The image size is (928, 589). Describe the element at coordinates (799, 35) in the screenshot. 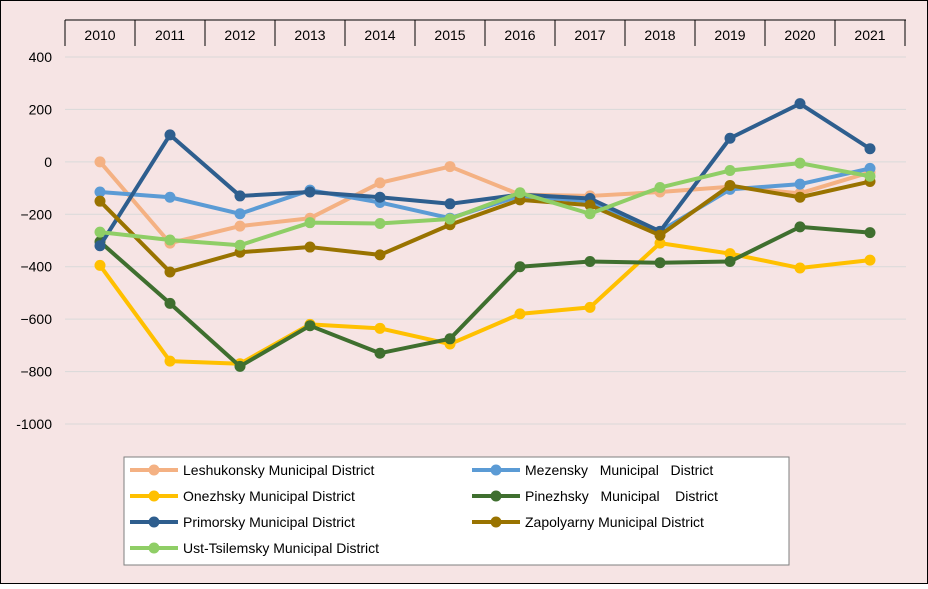

I see `x-tick-label: 2020` at that location.